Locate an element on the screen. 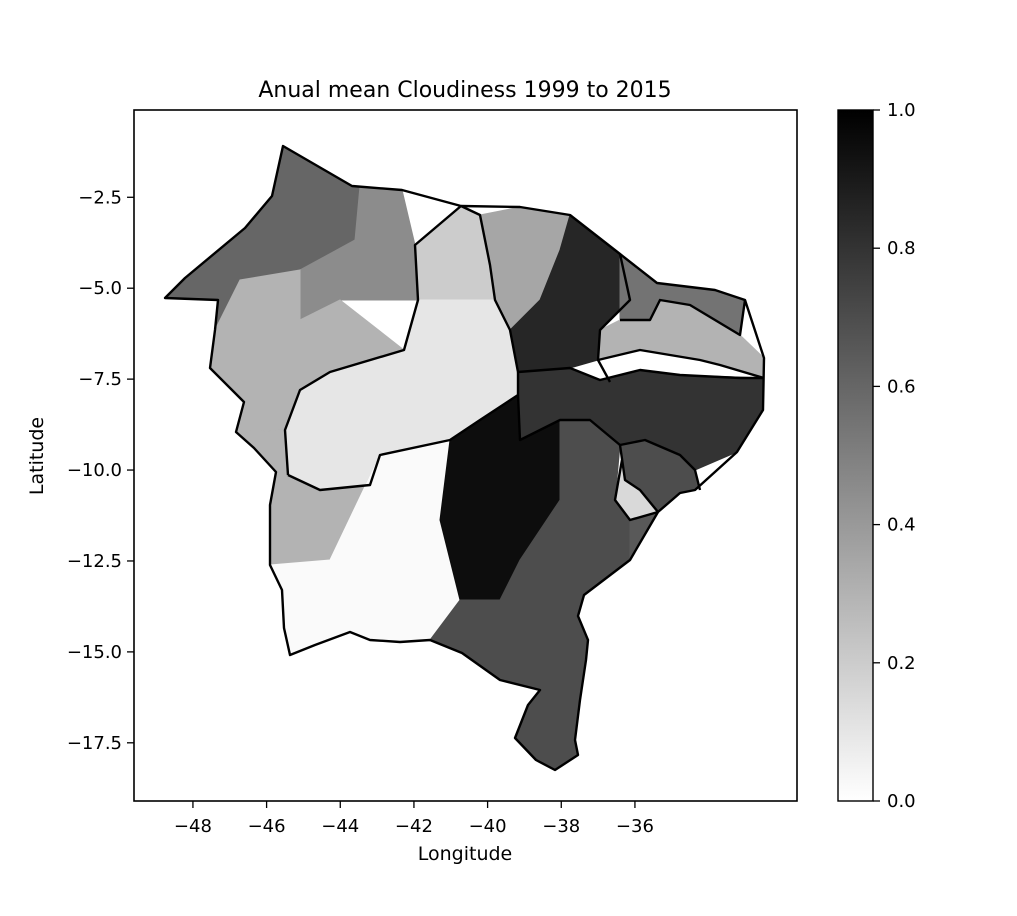  y-axis-ticks: −2.5 −5.0 −7.5 −10.0 −12.5 −15.0 −17.5 is located at coordinates (100, 470).